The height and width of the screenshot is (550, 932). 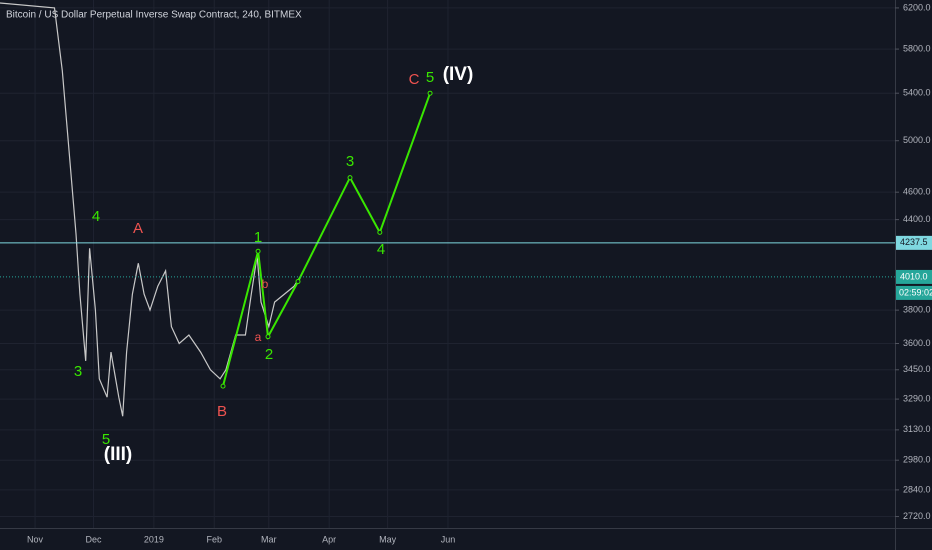 What do you see at coordinates (265, 284) in the screenshot?
I see `wave-label: b` at bounding box center [265, 284].